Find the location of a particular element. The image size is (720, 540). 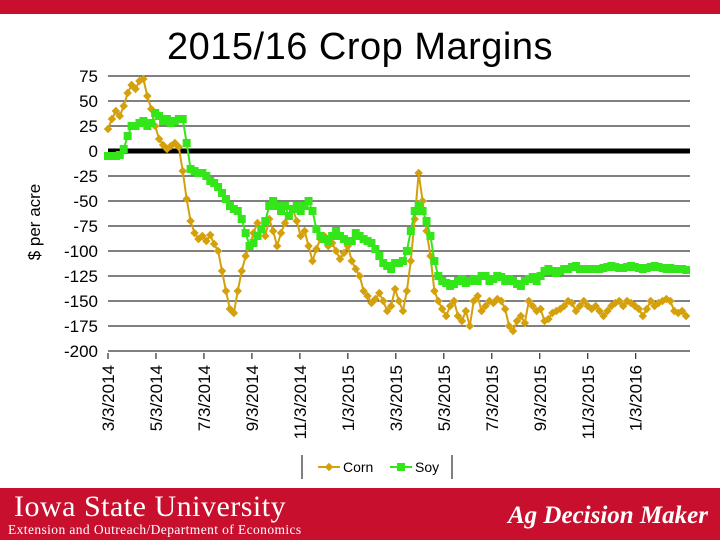

x-tick-label: 5/3/2014 is located at coordinates (156, 398).